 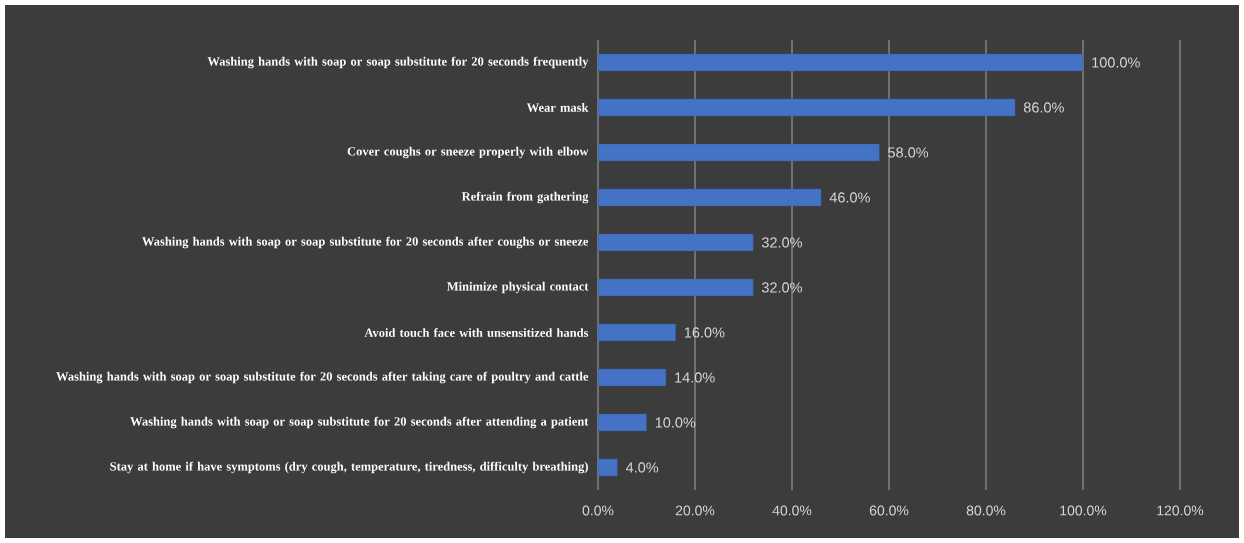 I want to click on y-tick-label: Washing hands with soap or soap substitute for 20 seconds after attending a patient, so click(x=359, y=422).